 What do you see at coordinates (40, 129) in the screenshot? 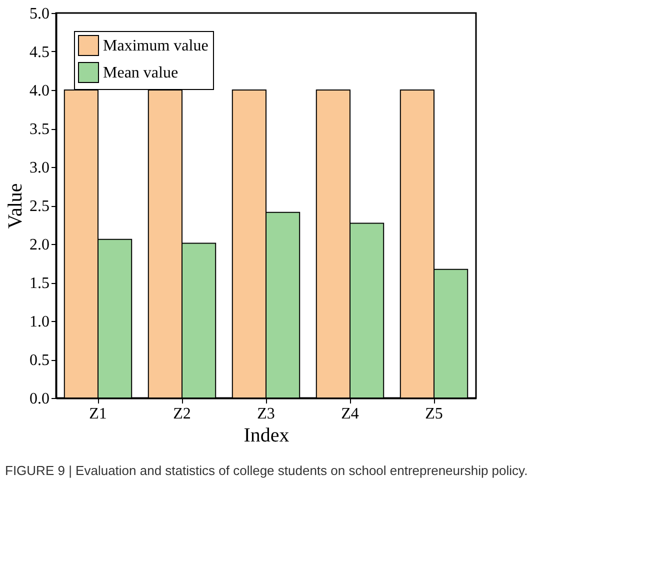
I see `y-tick-label: 3.5` at bounding box center [40, 129].